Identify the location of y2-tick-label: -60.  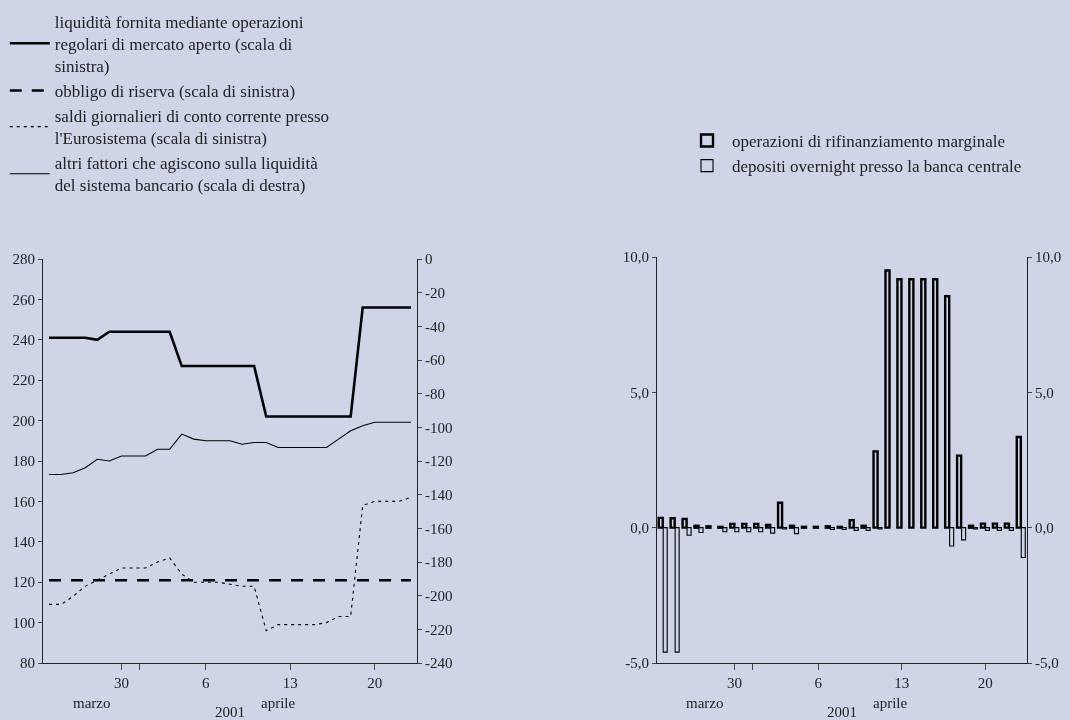
(435, 360).